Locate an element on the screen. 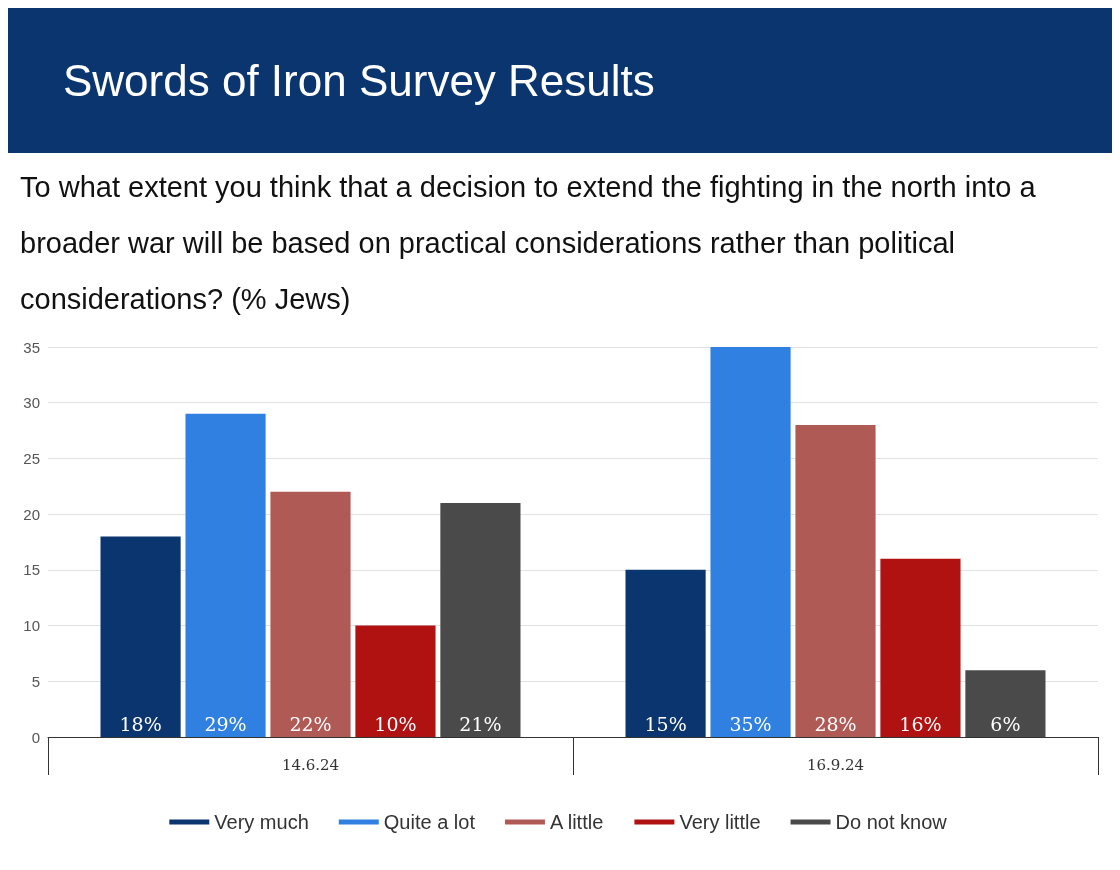  data-label: 15% is located at coordinates (665, 723).